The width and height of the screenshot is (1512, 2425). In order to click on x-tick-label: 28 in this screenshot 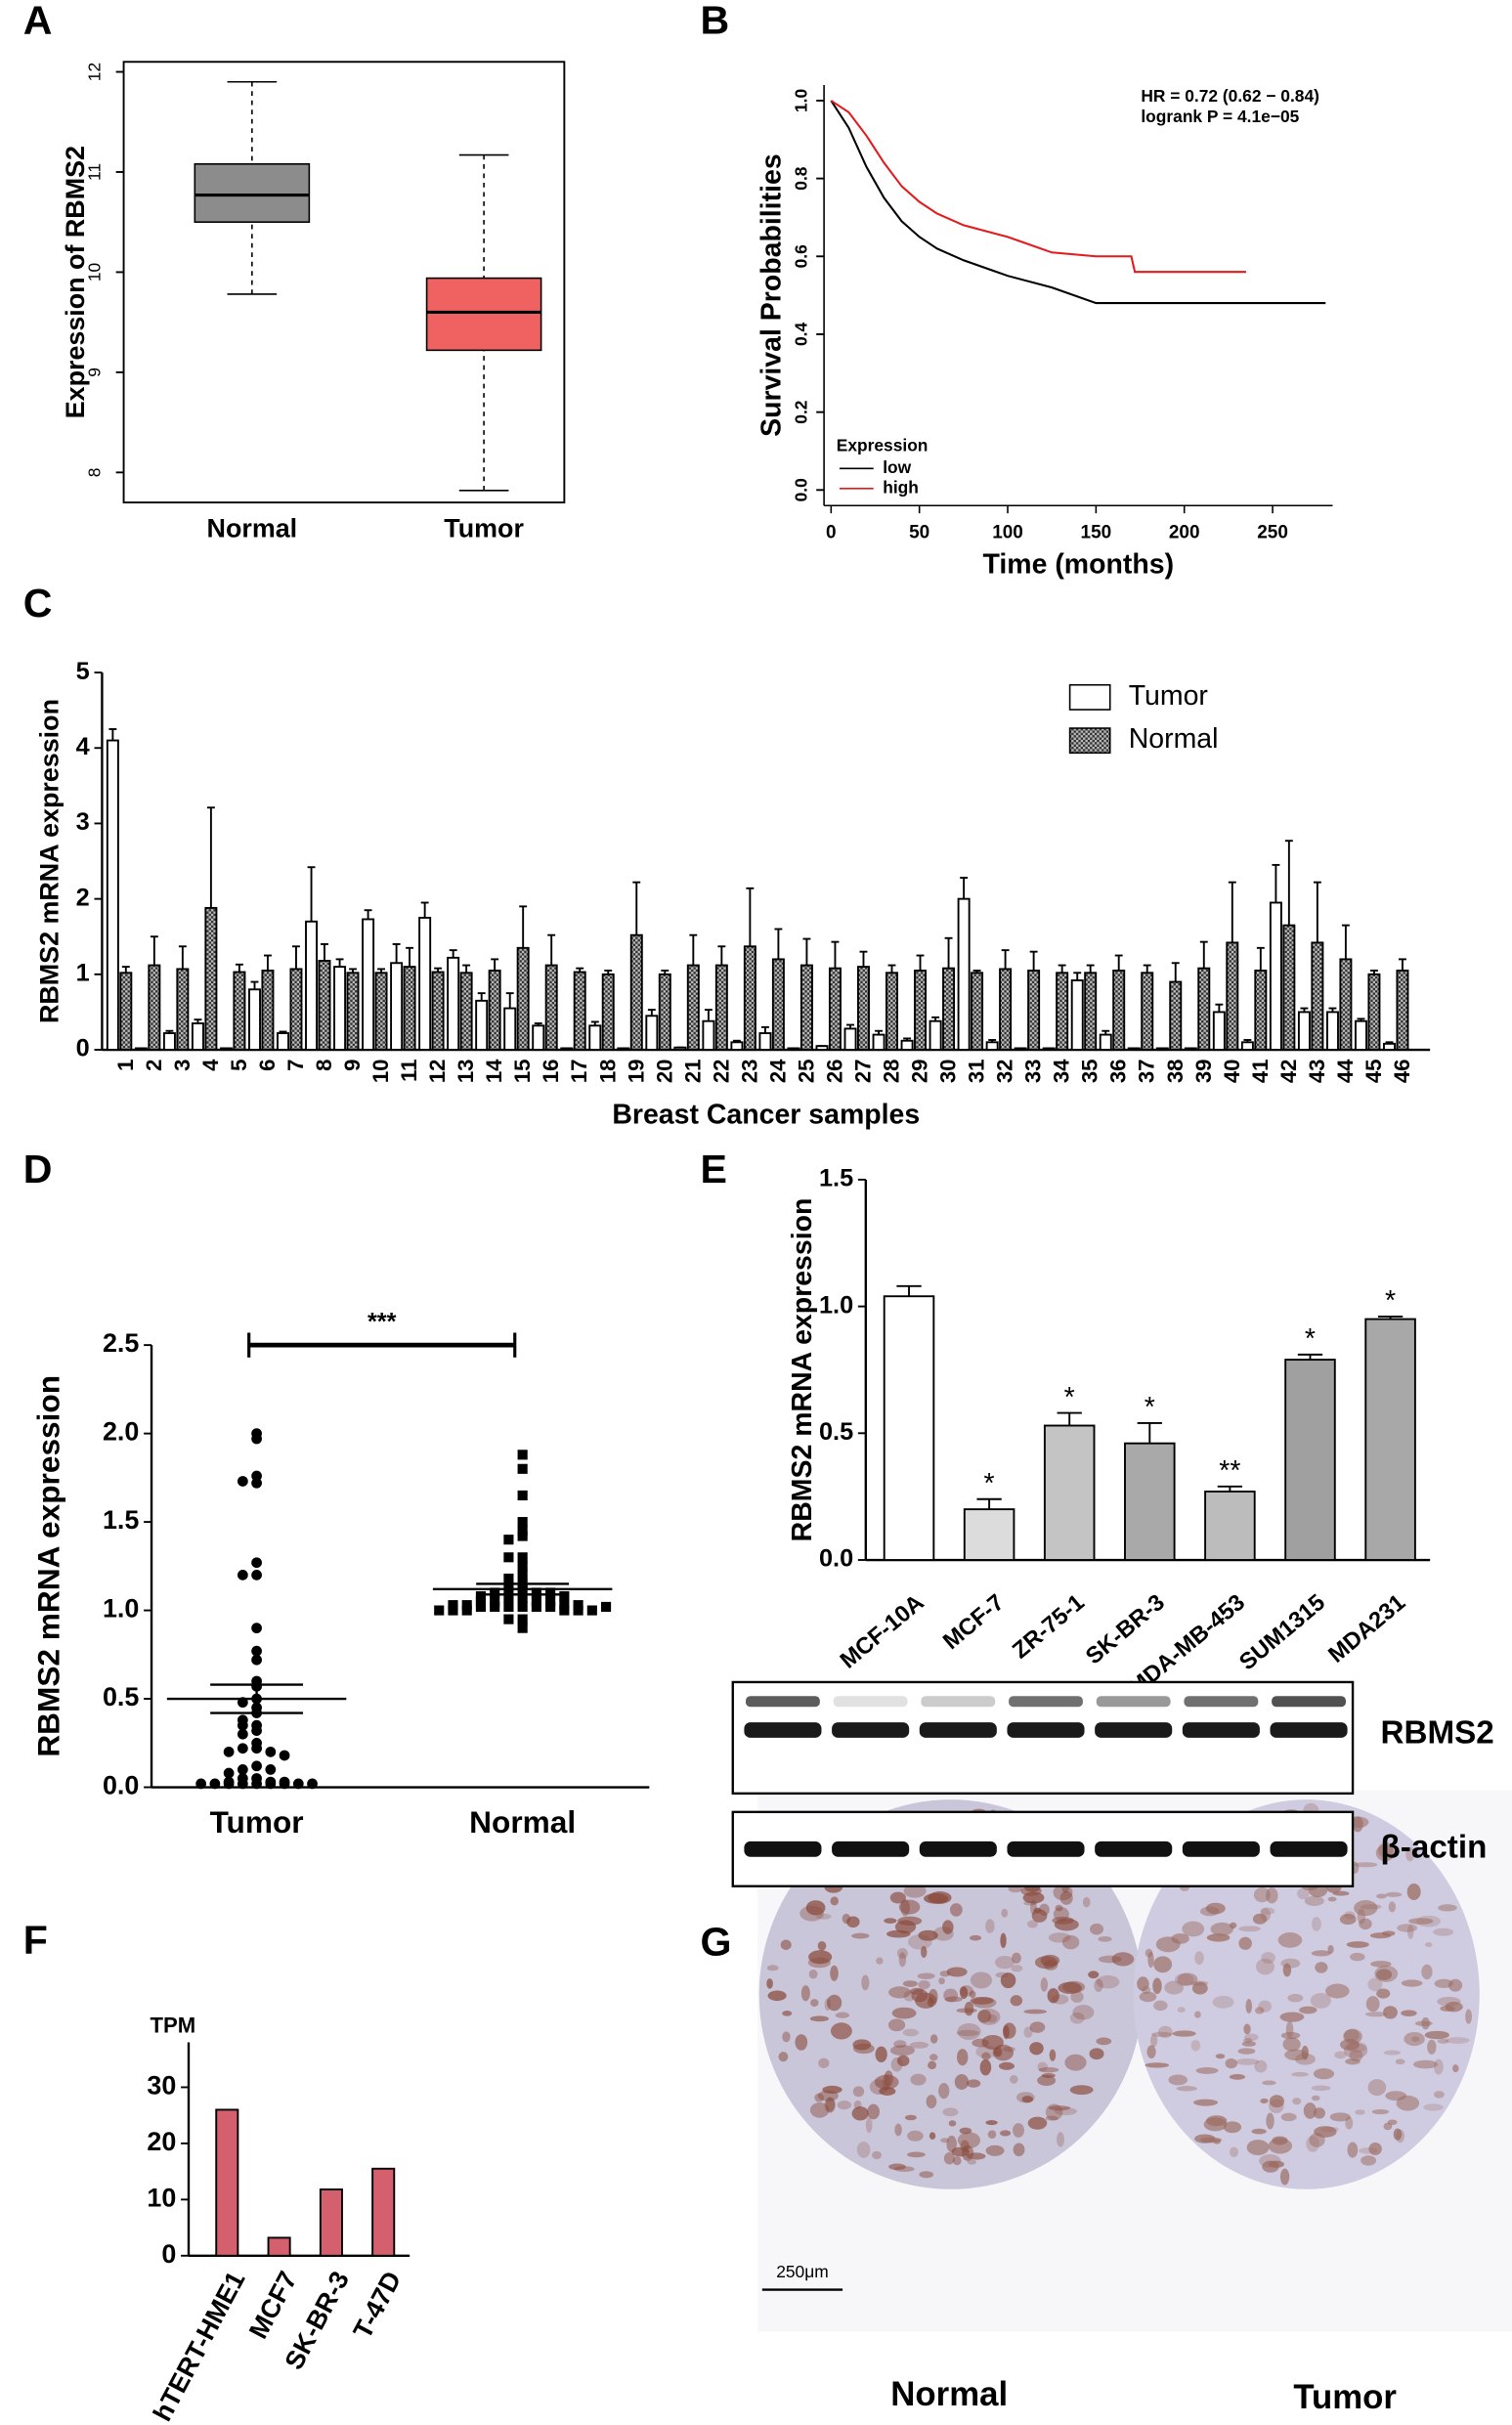, I will do `click(892, 1072)`.